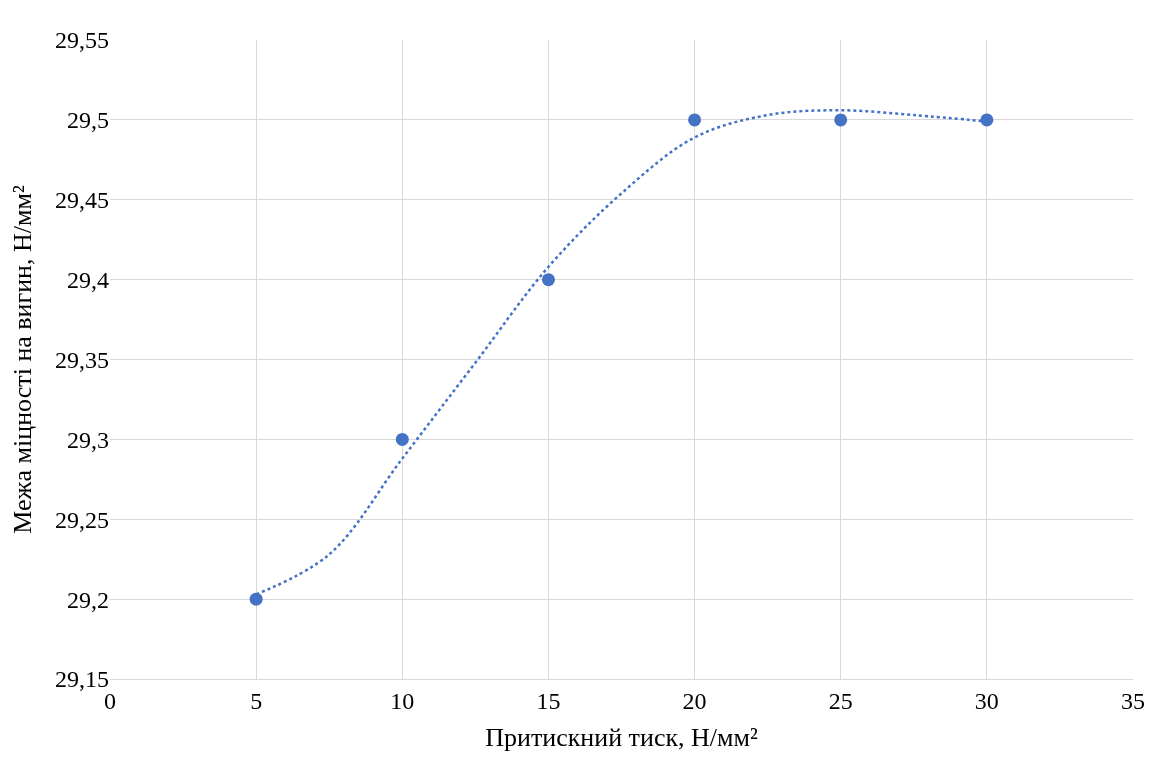  I want to click on x-tick-label: 5, so click(256, 700).